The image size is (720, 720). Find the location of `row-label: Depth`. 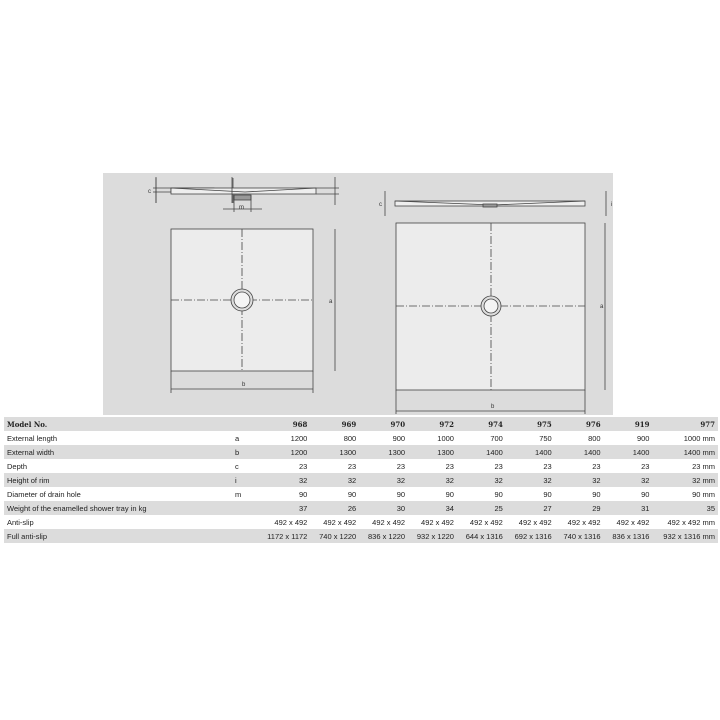

row-label: Depth is located at coordinates (17, 466).